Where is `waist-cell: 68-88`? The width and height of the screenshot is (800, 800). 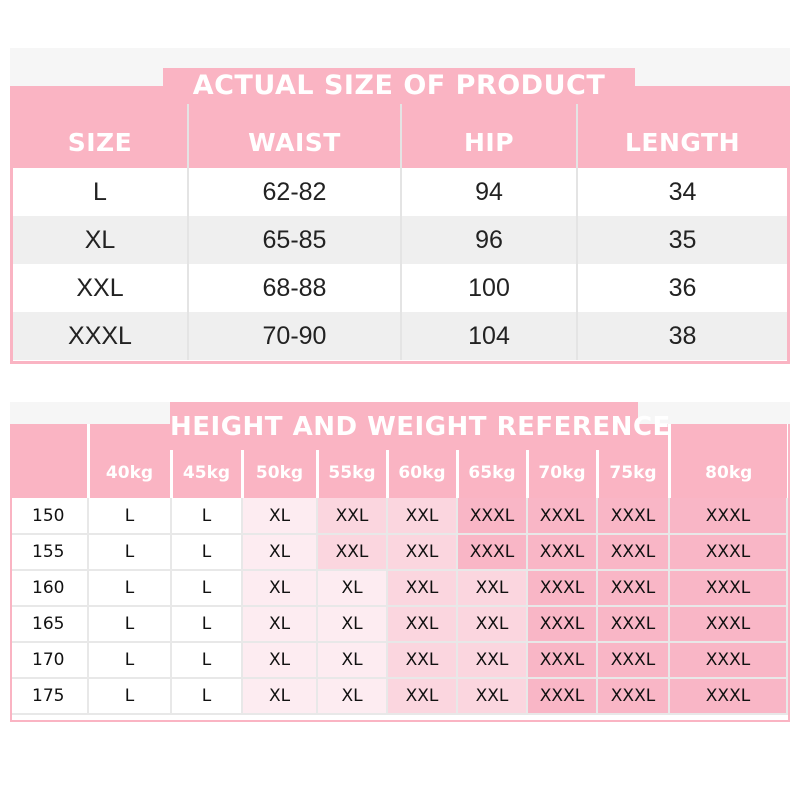
waist-cell: 68-88 is located at coordinates (294, 288).